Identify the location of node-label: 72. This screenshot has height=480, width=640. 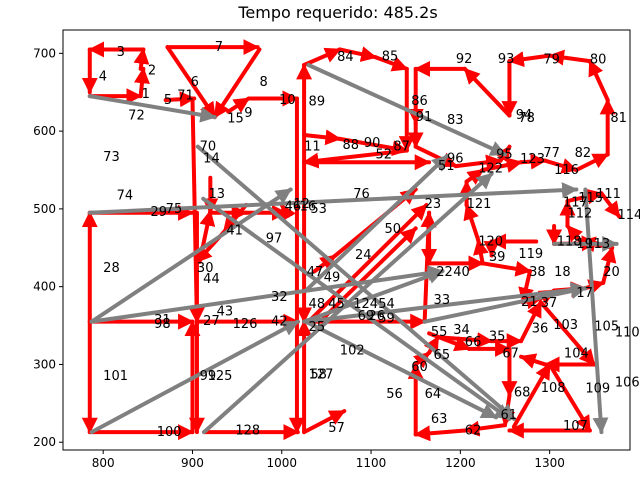
(136, 116).